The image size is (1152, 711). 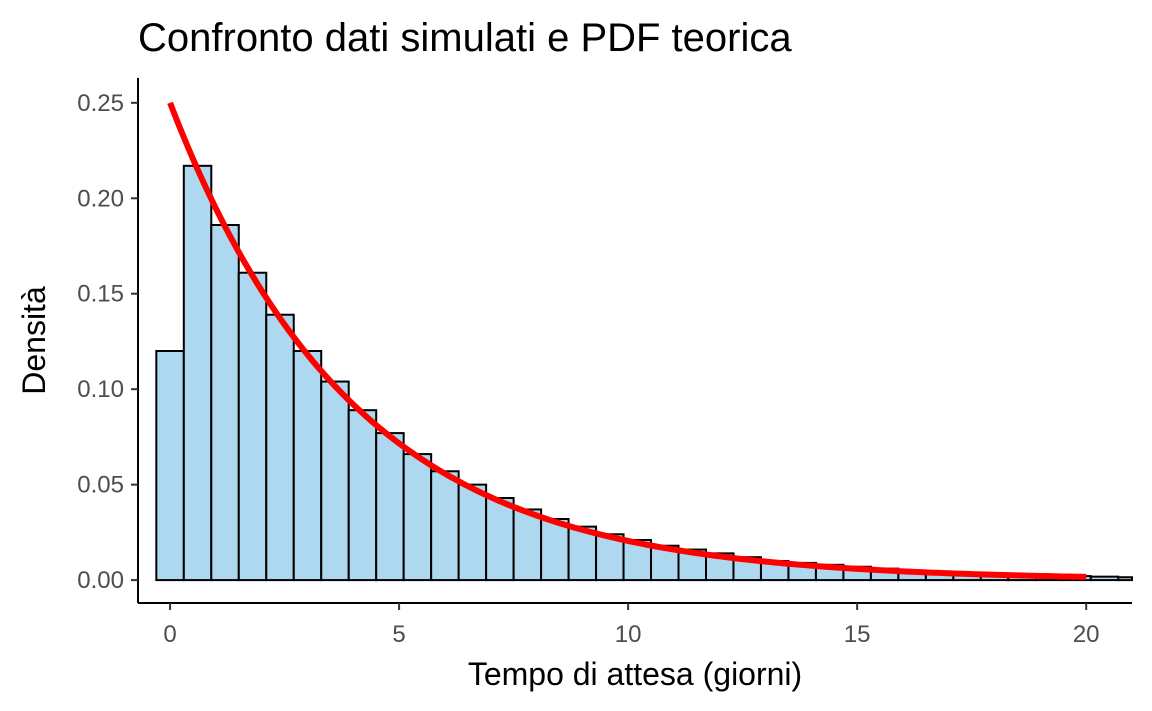 I want to click on x-axis-title: Tempo di attesa (giorni), so click(x=635, y=674).